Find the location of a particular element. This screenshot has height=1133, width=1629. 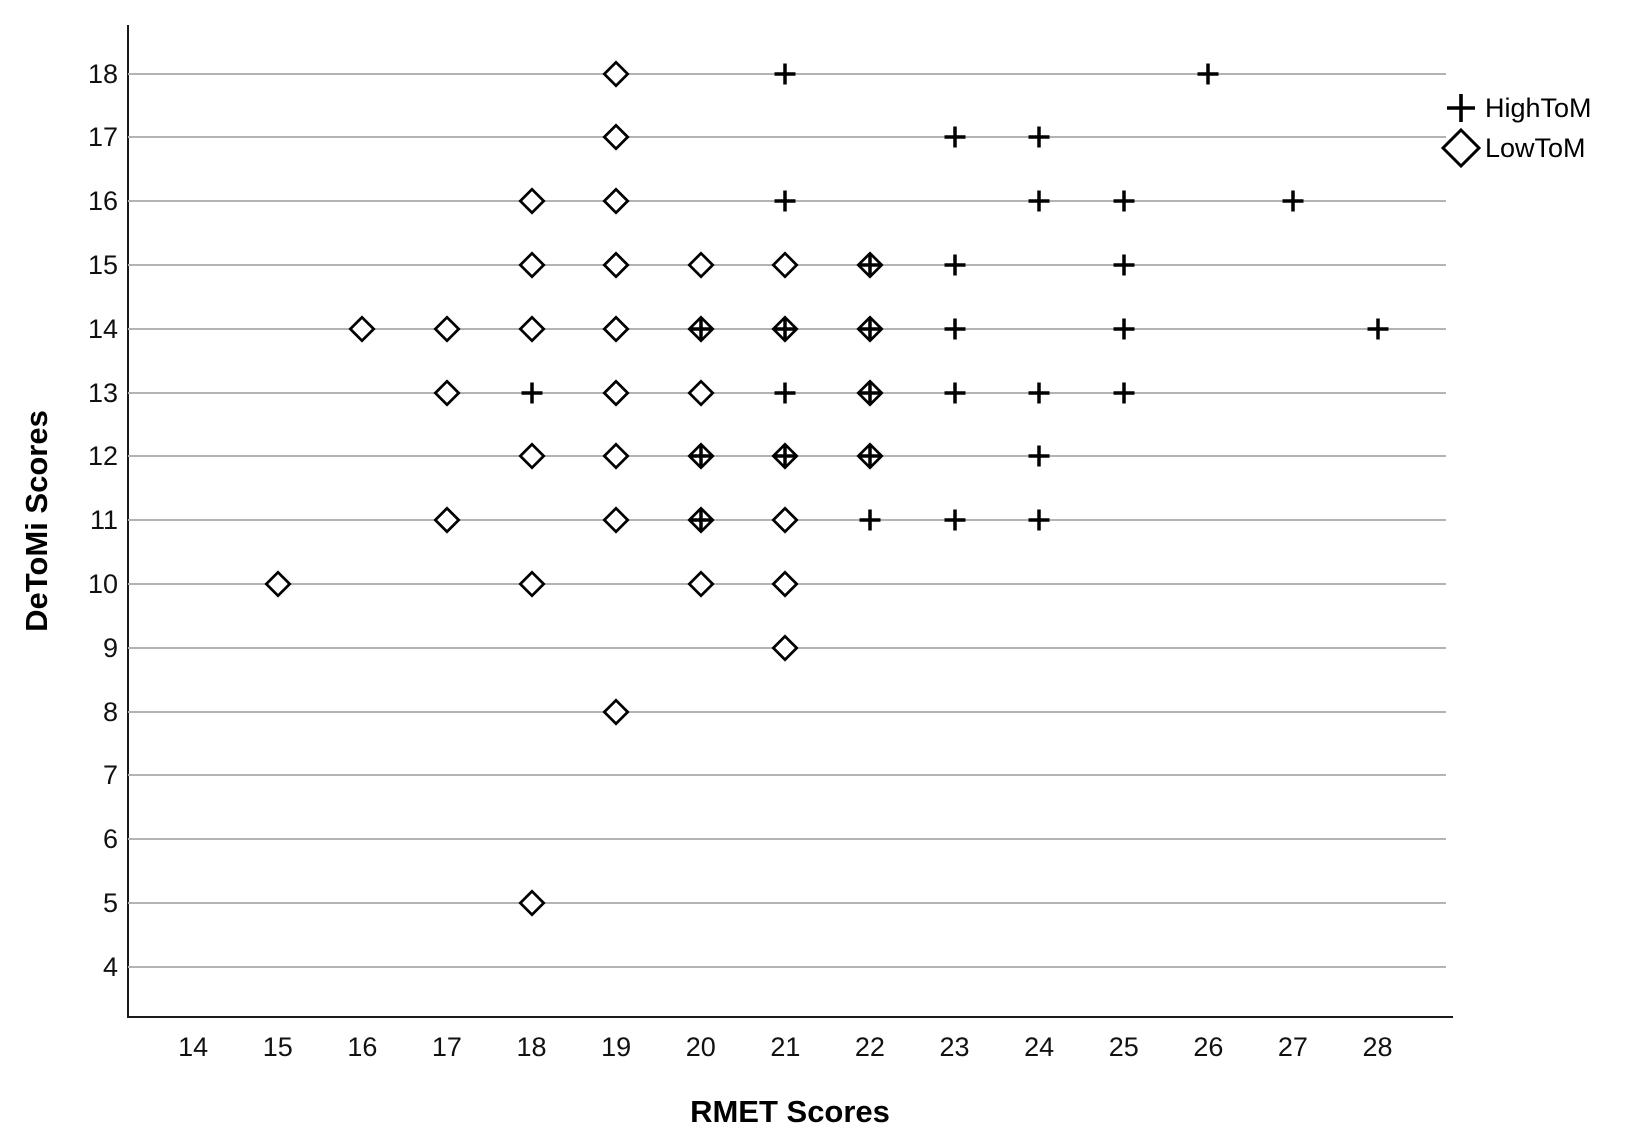

y-tick-label: 14 is located at coordinates (102, 328).